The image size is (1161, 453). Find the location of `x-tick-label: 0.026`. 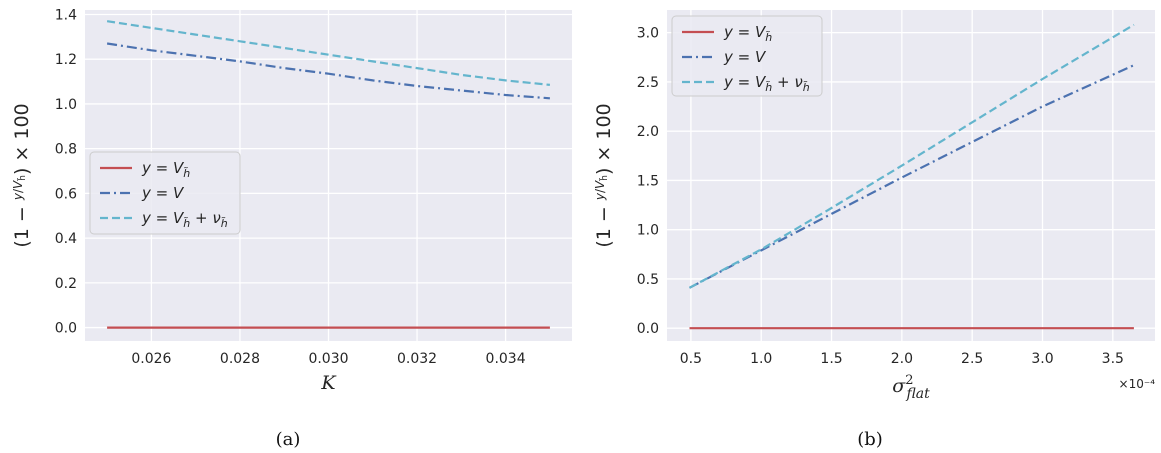

x-tick-label: 0.026 is located at coordinates (151, 359).